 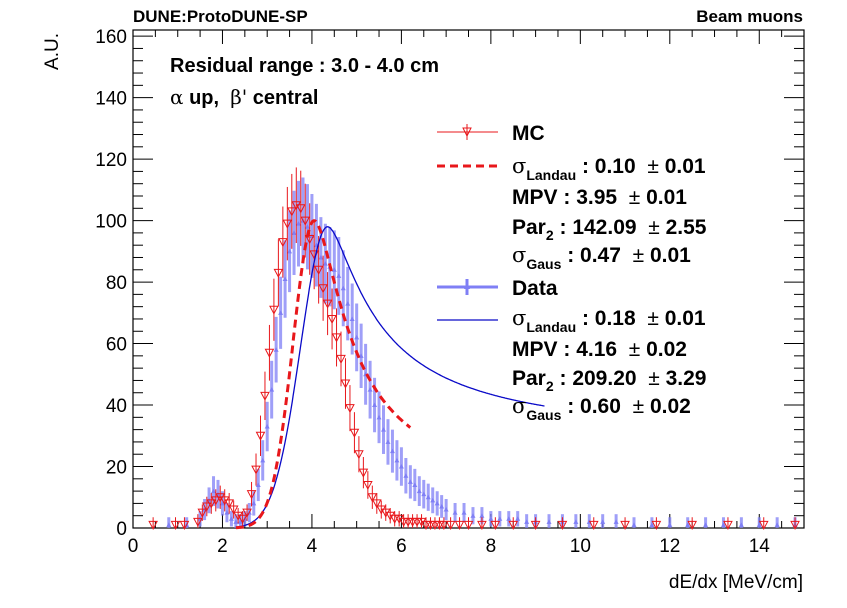 I want to click on legend-mc-sigma-gaus: σGaus : 0.47 ± 0.01, so click(x=601, y=257).